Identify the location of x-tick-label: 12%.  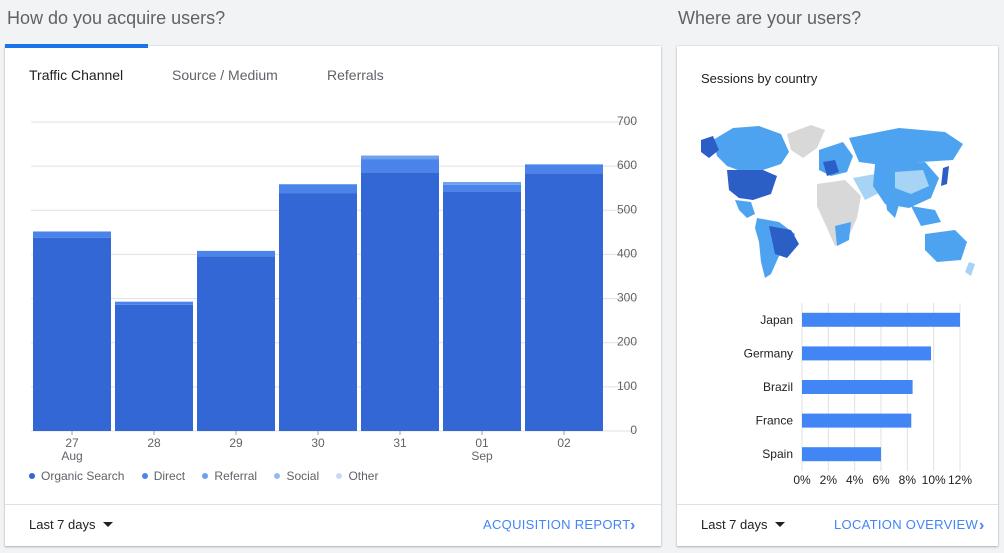
(960, 479).